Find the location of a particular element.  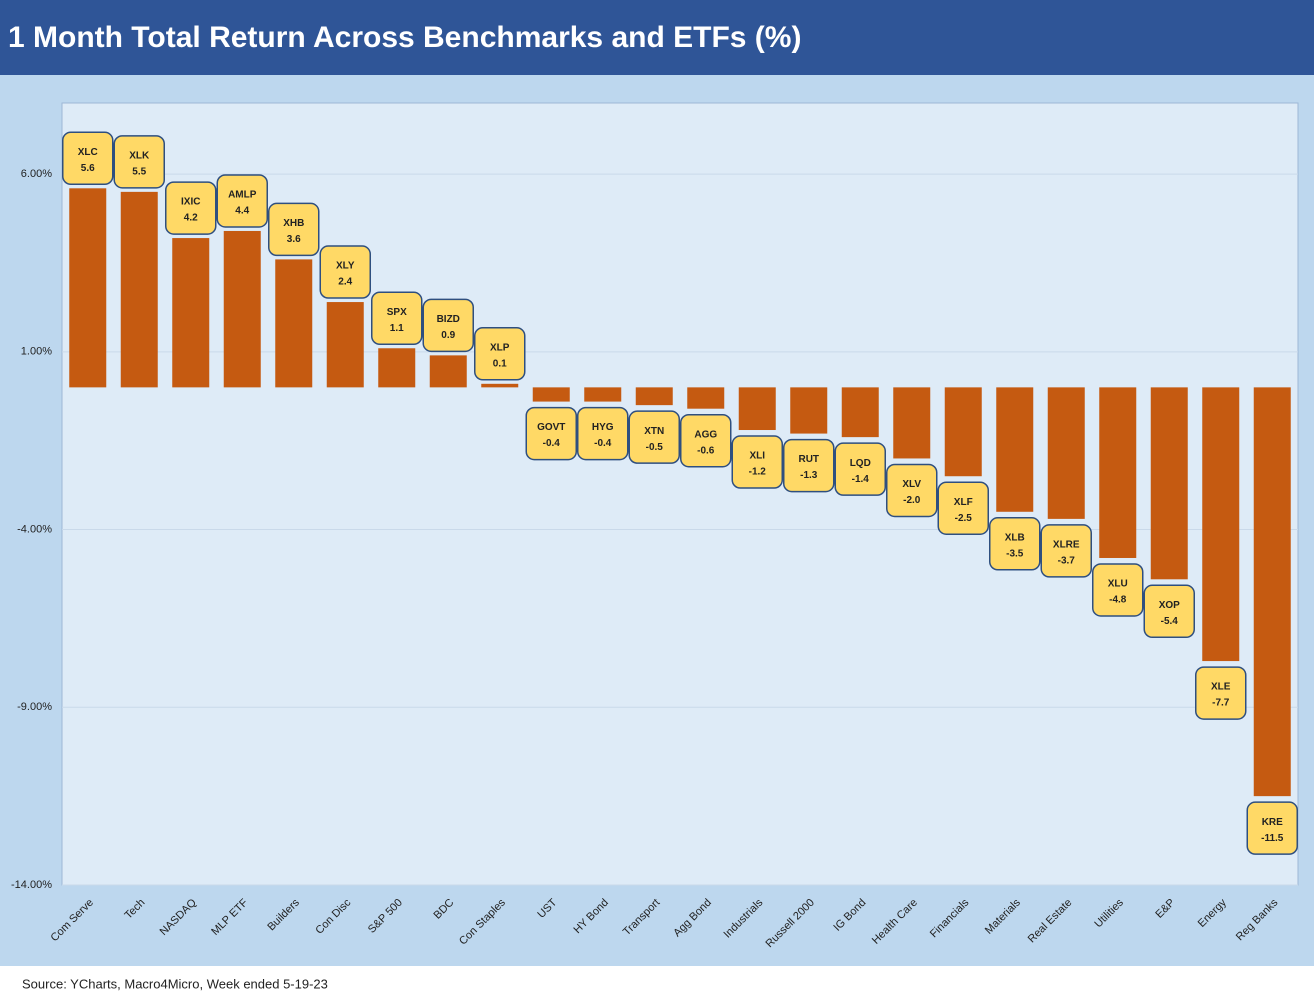

value-label: 4.4 is located at coordinates (242, 211).